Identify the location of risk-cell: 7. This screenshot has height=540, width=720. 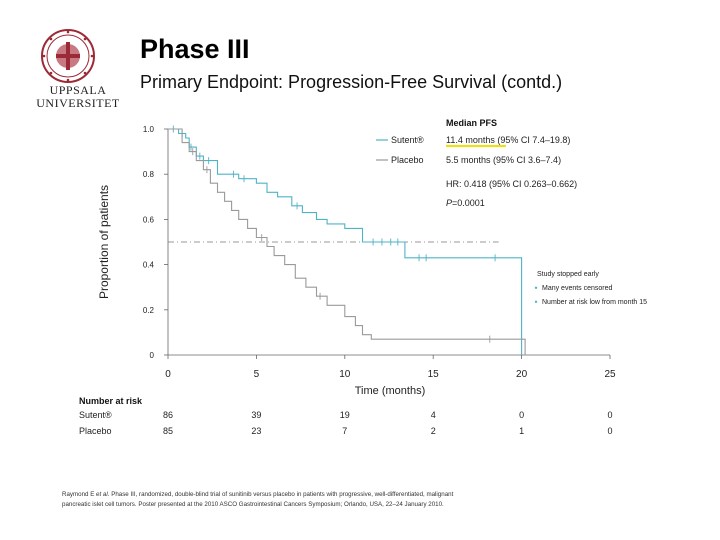
(344, 431).